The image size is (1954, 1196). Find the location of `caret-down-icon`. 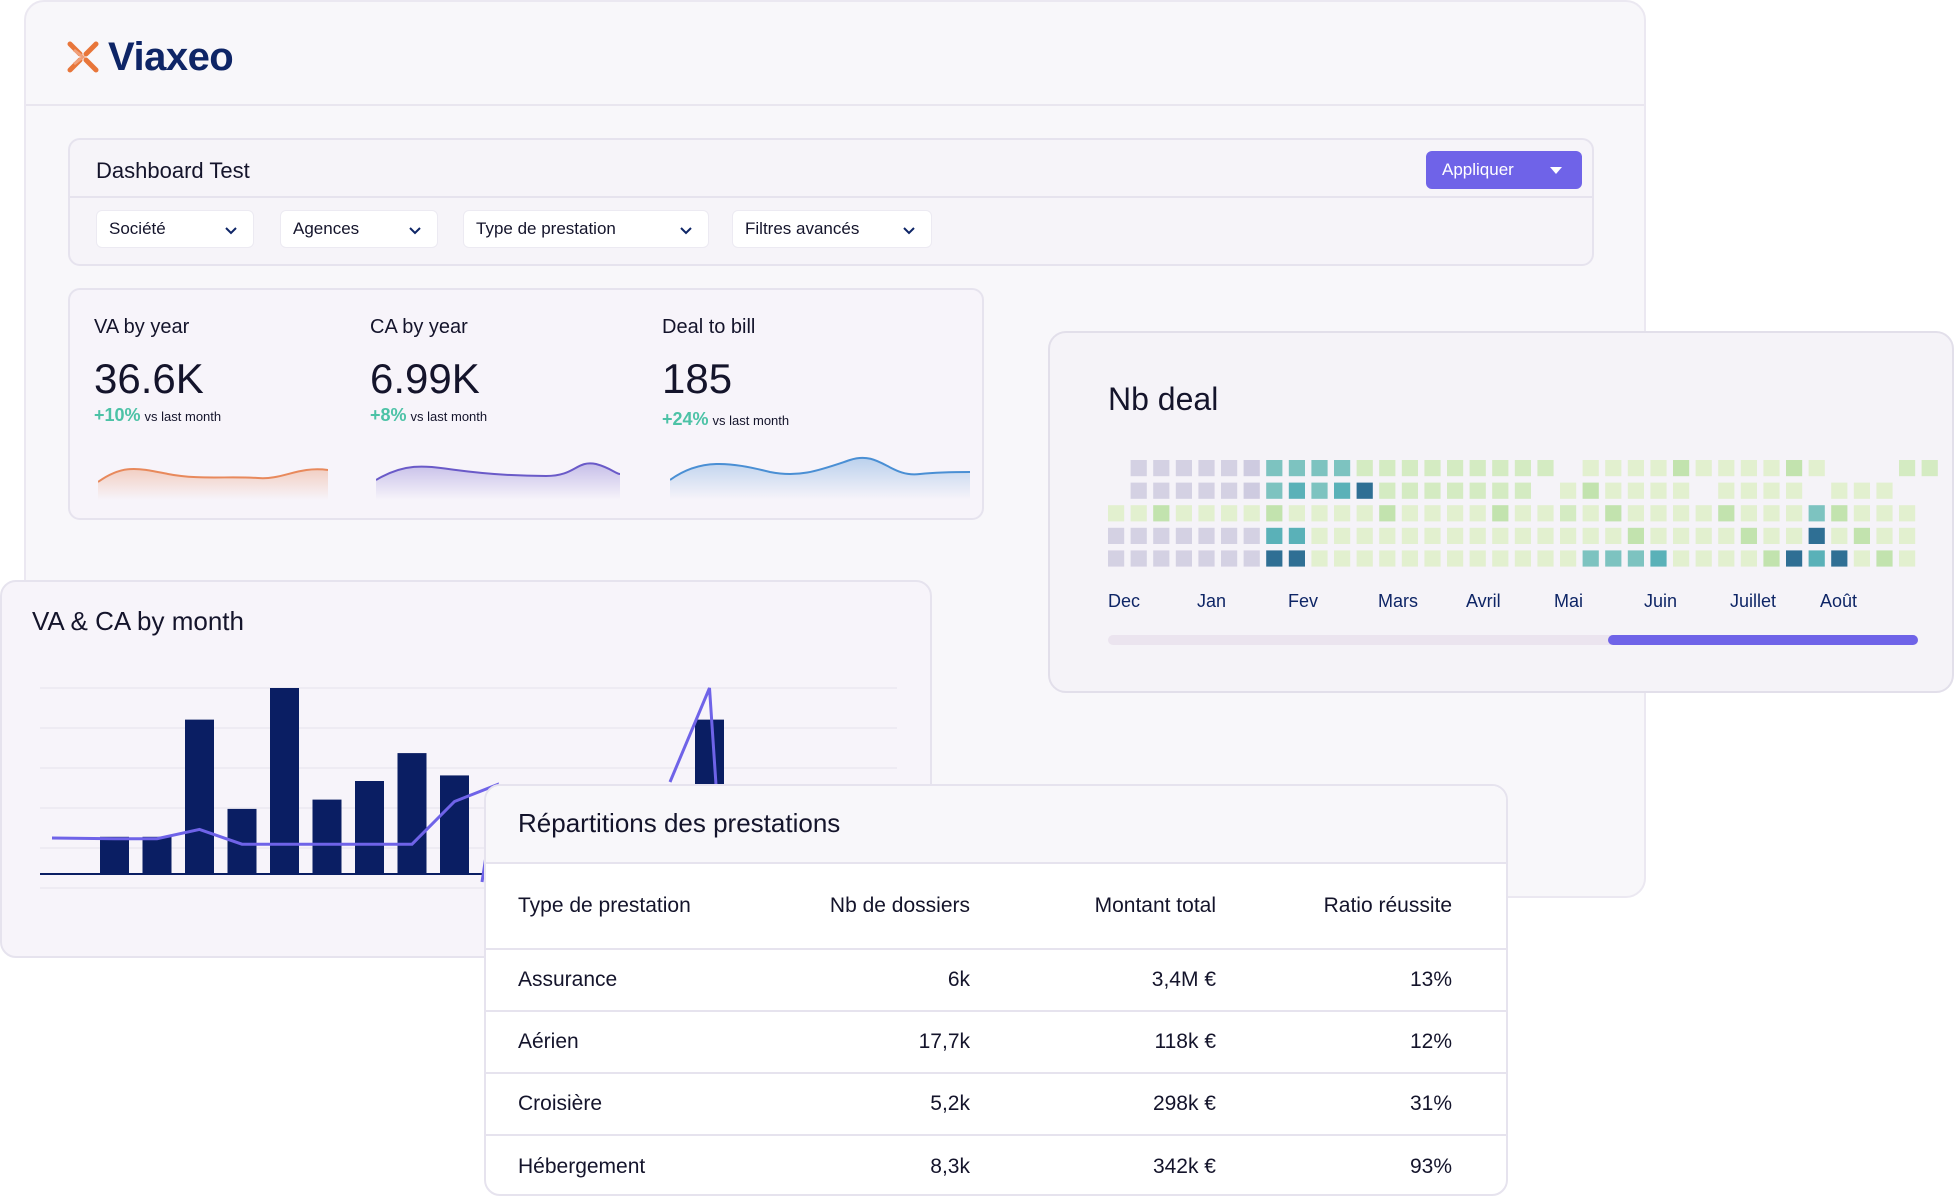

caret-down-icon is located at coordinates (1556, 170).